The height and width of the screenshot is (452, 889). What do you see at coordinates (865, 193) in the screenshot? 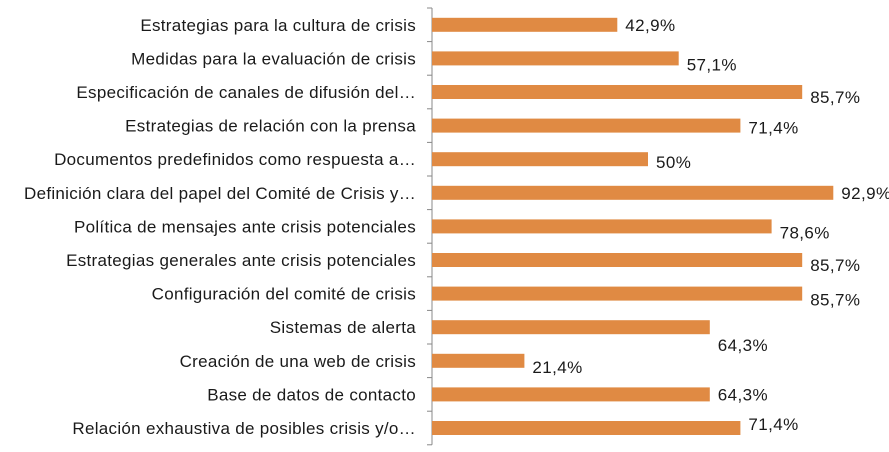
I see `value-label: 92,9%` at bounding box center [865, 193].